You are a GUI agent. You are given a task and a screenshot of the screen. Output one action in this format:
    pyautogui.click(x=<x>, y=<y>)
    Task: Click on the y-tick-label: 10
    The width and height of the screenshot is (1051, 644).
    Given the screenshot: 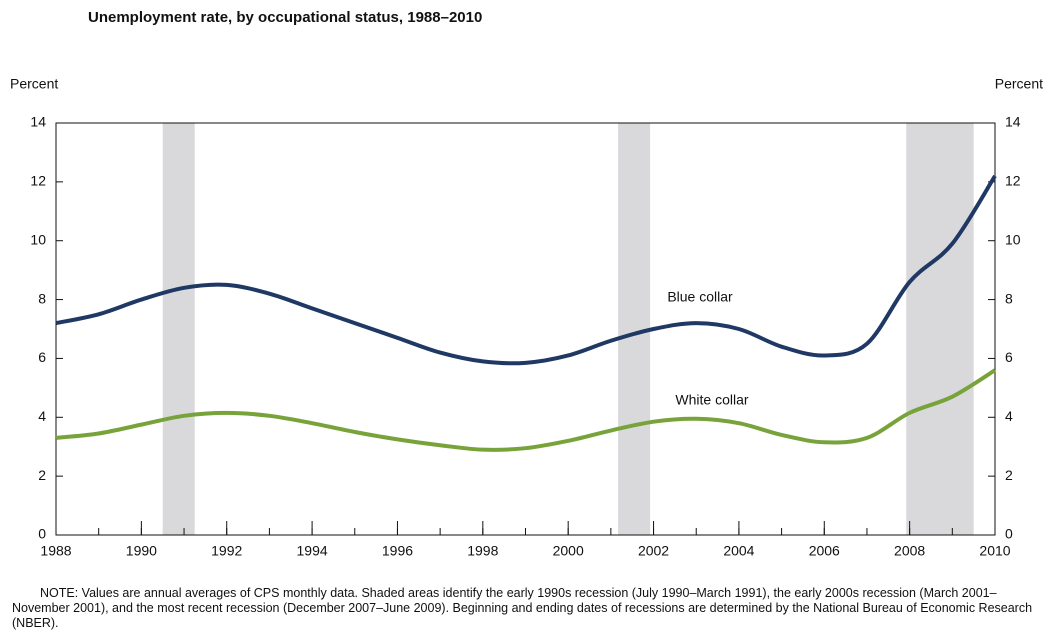 What is the action you would take?
    pyautogui.click(x=38, y=239)
    